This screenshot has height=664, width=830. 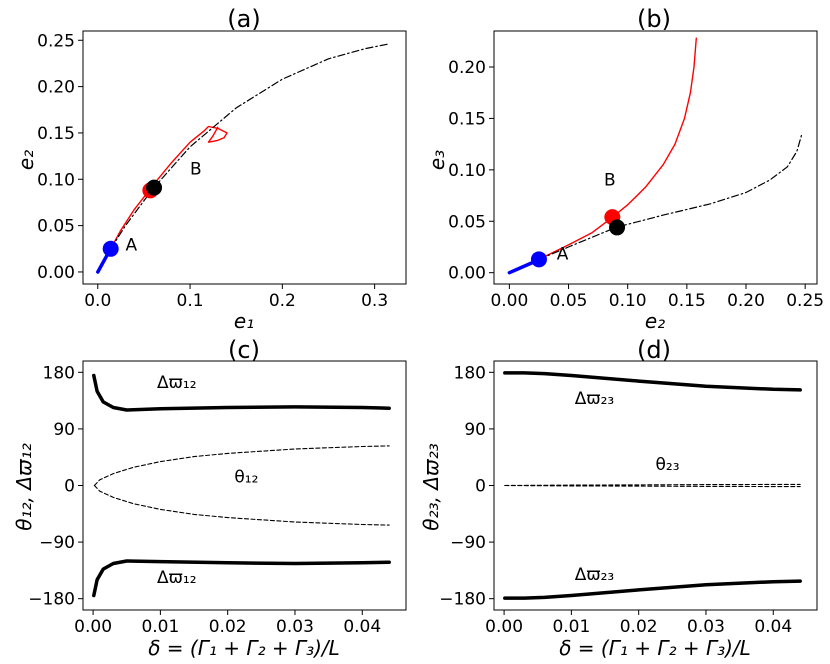 I want to click on panel-b-title: (b), so click(x=654, y=19).